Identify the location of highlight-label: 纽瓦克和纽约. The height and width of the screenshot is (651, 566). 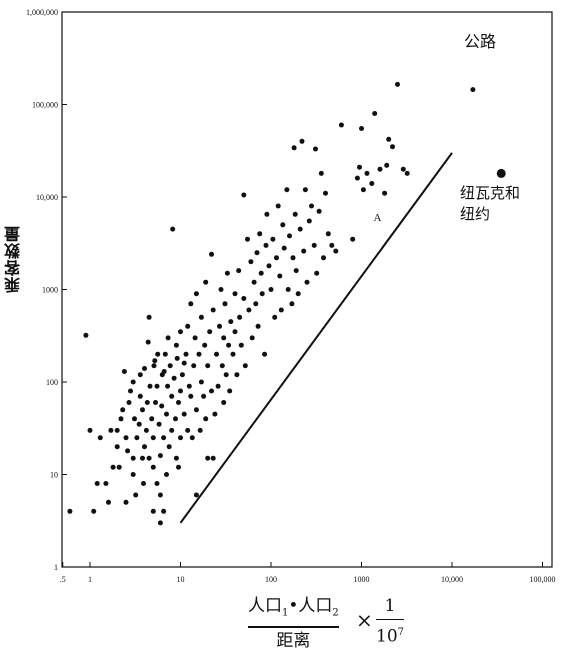
(490, 203).